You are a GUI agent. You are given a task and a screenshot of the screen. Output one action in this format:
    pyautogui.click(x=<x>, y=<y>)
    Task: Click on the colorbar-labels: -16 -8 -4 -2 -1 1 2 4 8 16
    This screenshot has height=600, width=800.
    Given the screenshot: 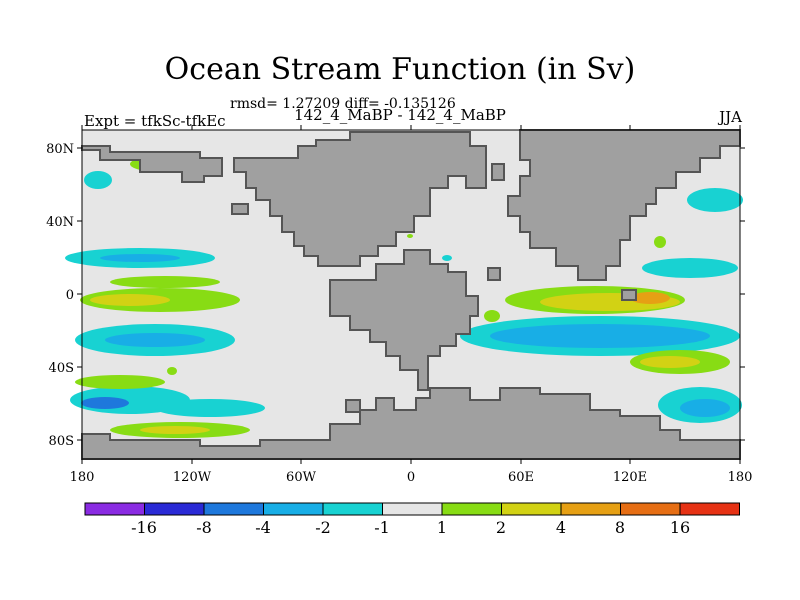 What is the action you would take?
    pyautogui.click(x=410, y=527)
    